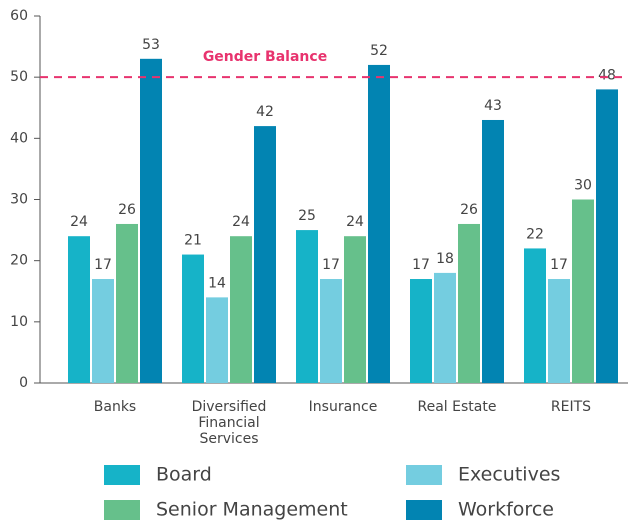  What do you see at coordinates (583, 186) in the screenshot?
I see `value-label: 30` at bounding box center [583, 186].